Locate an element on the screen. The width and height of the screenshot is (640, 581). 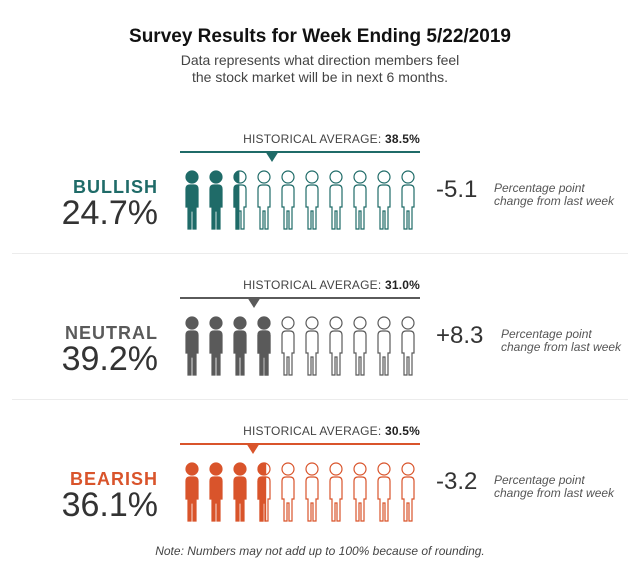
weekly-change: -3.2 is located at coordinates (457, 481).